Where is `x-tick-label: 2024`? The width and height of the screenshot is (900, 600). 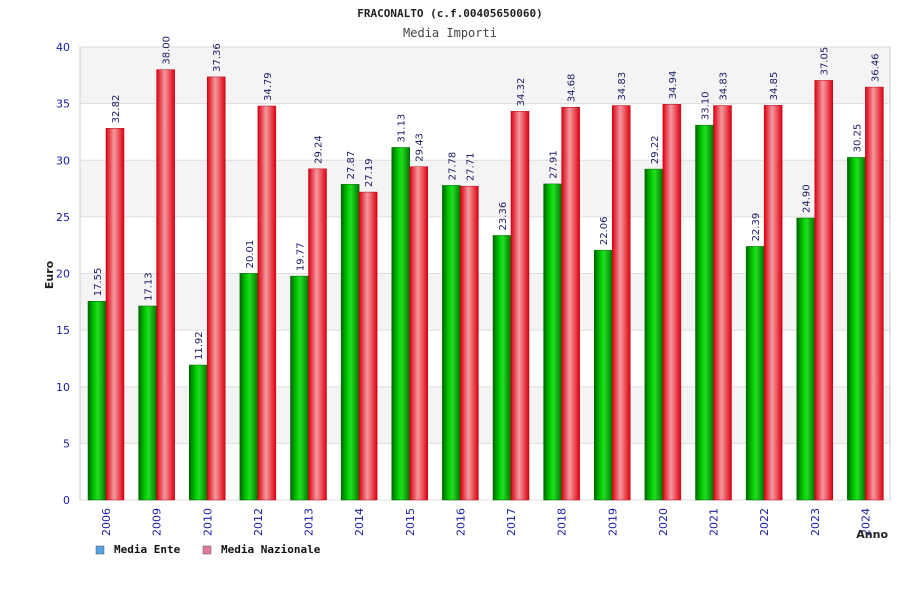 x-tick-label: 2024 is located at coordinates (865, 522).